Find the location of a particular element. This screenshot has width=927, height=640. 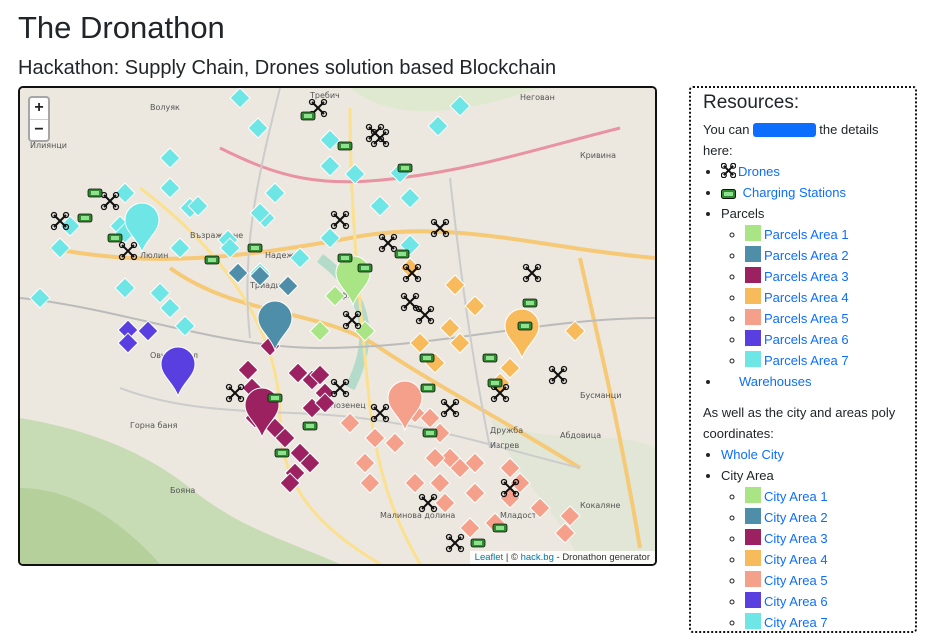

city-area-1-link: City Area 1 is located at coordinates (796, 496).